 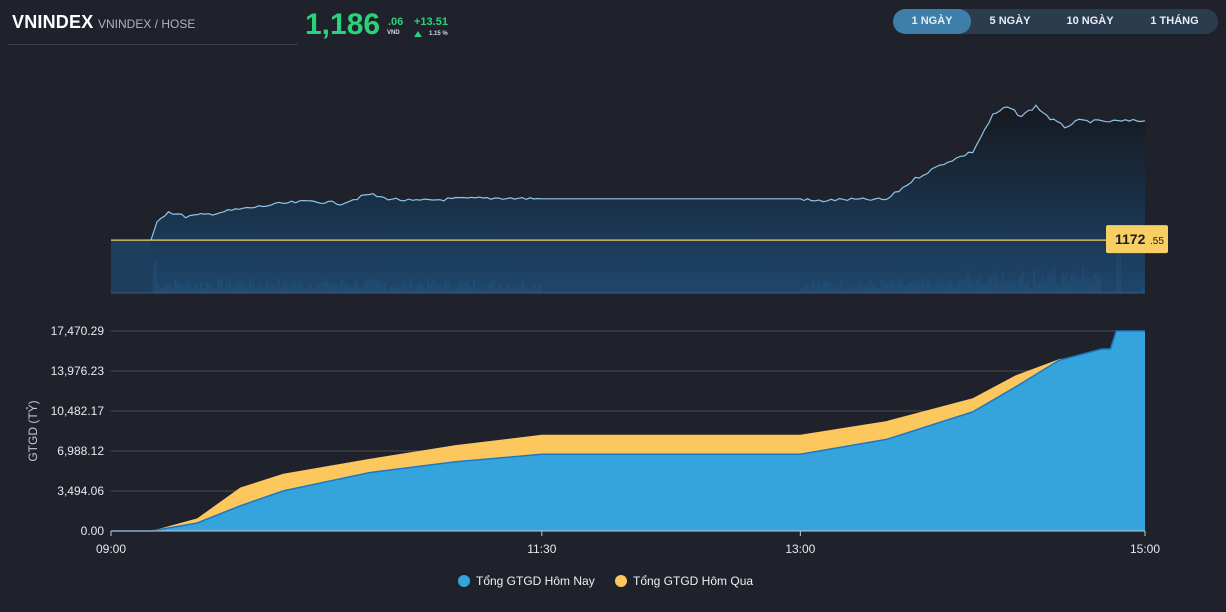 What do you see at coordinates (431, 22) in the screenshot?
I see `price-change: +13.51` at bounding box center [431, 22].